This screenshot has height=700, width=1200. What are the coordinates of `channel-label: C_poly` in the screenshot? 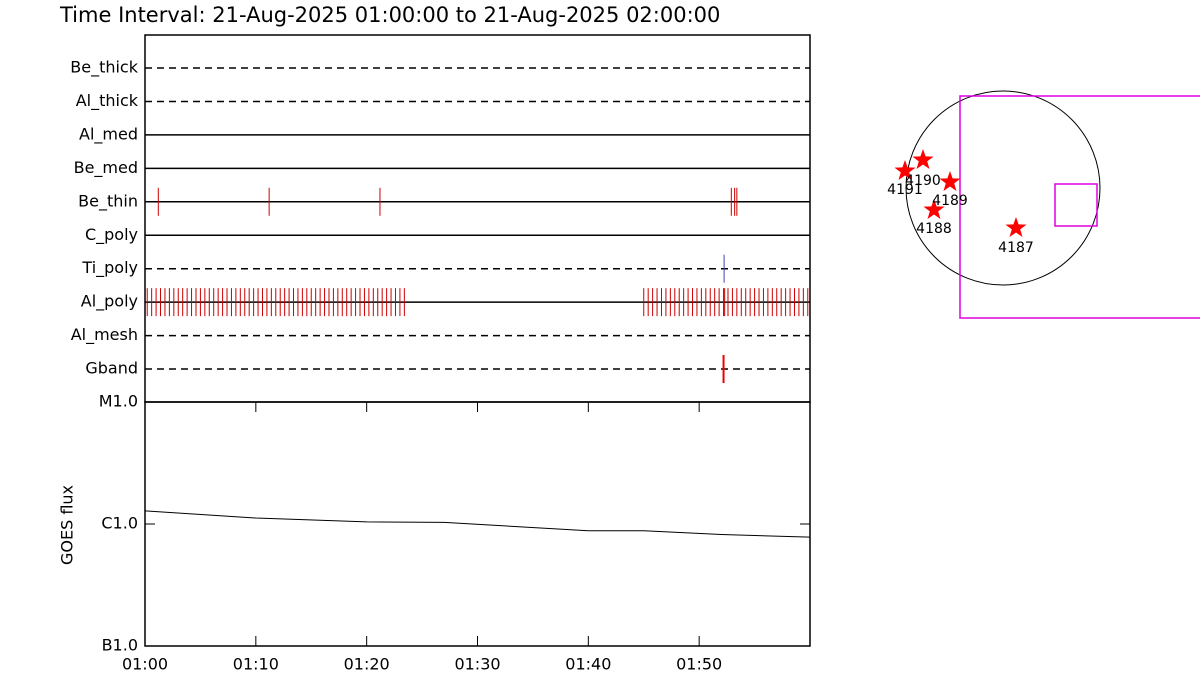 It's located at (111, 235).